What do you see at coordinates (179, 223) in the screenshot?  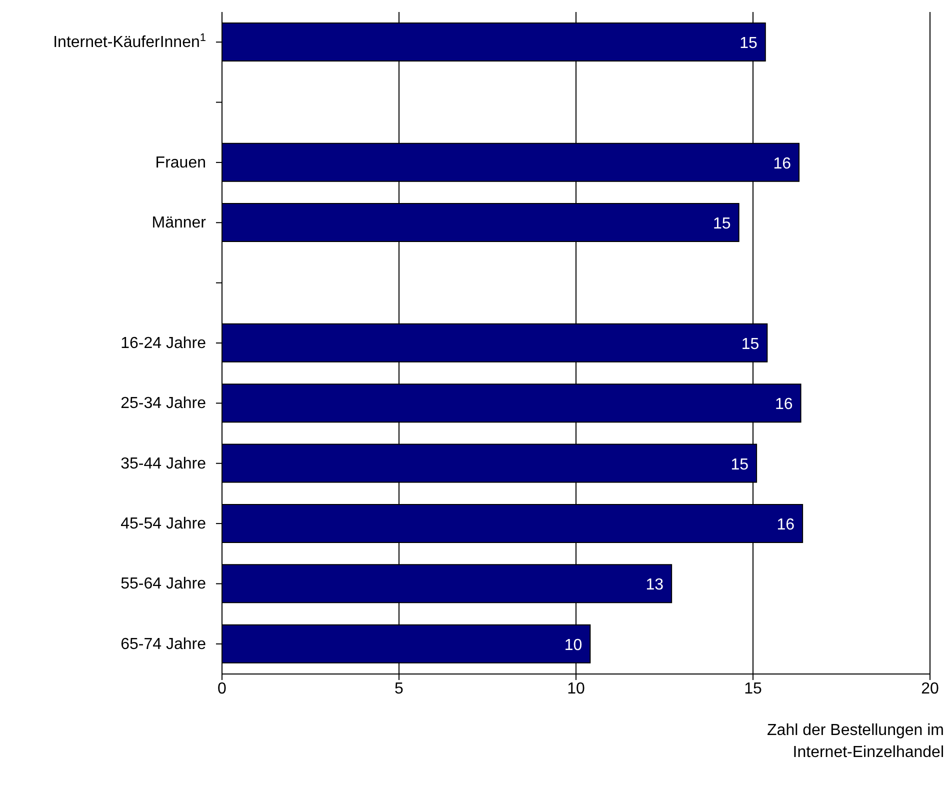 I see `y-tick-label: Männer` at bounding box center [179, 223].